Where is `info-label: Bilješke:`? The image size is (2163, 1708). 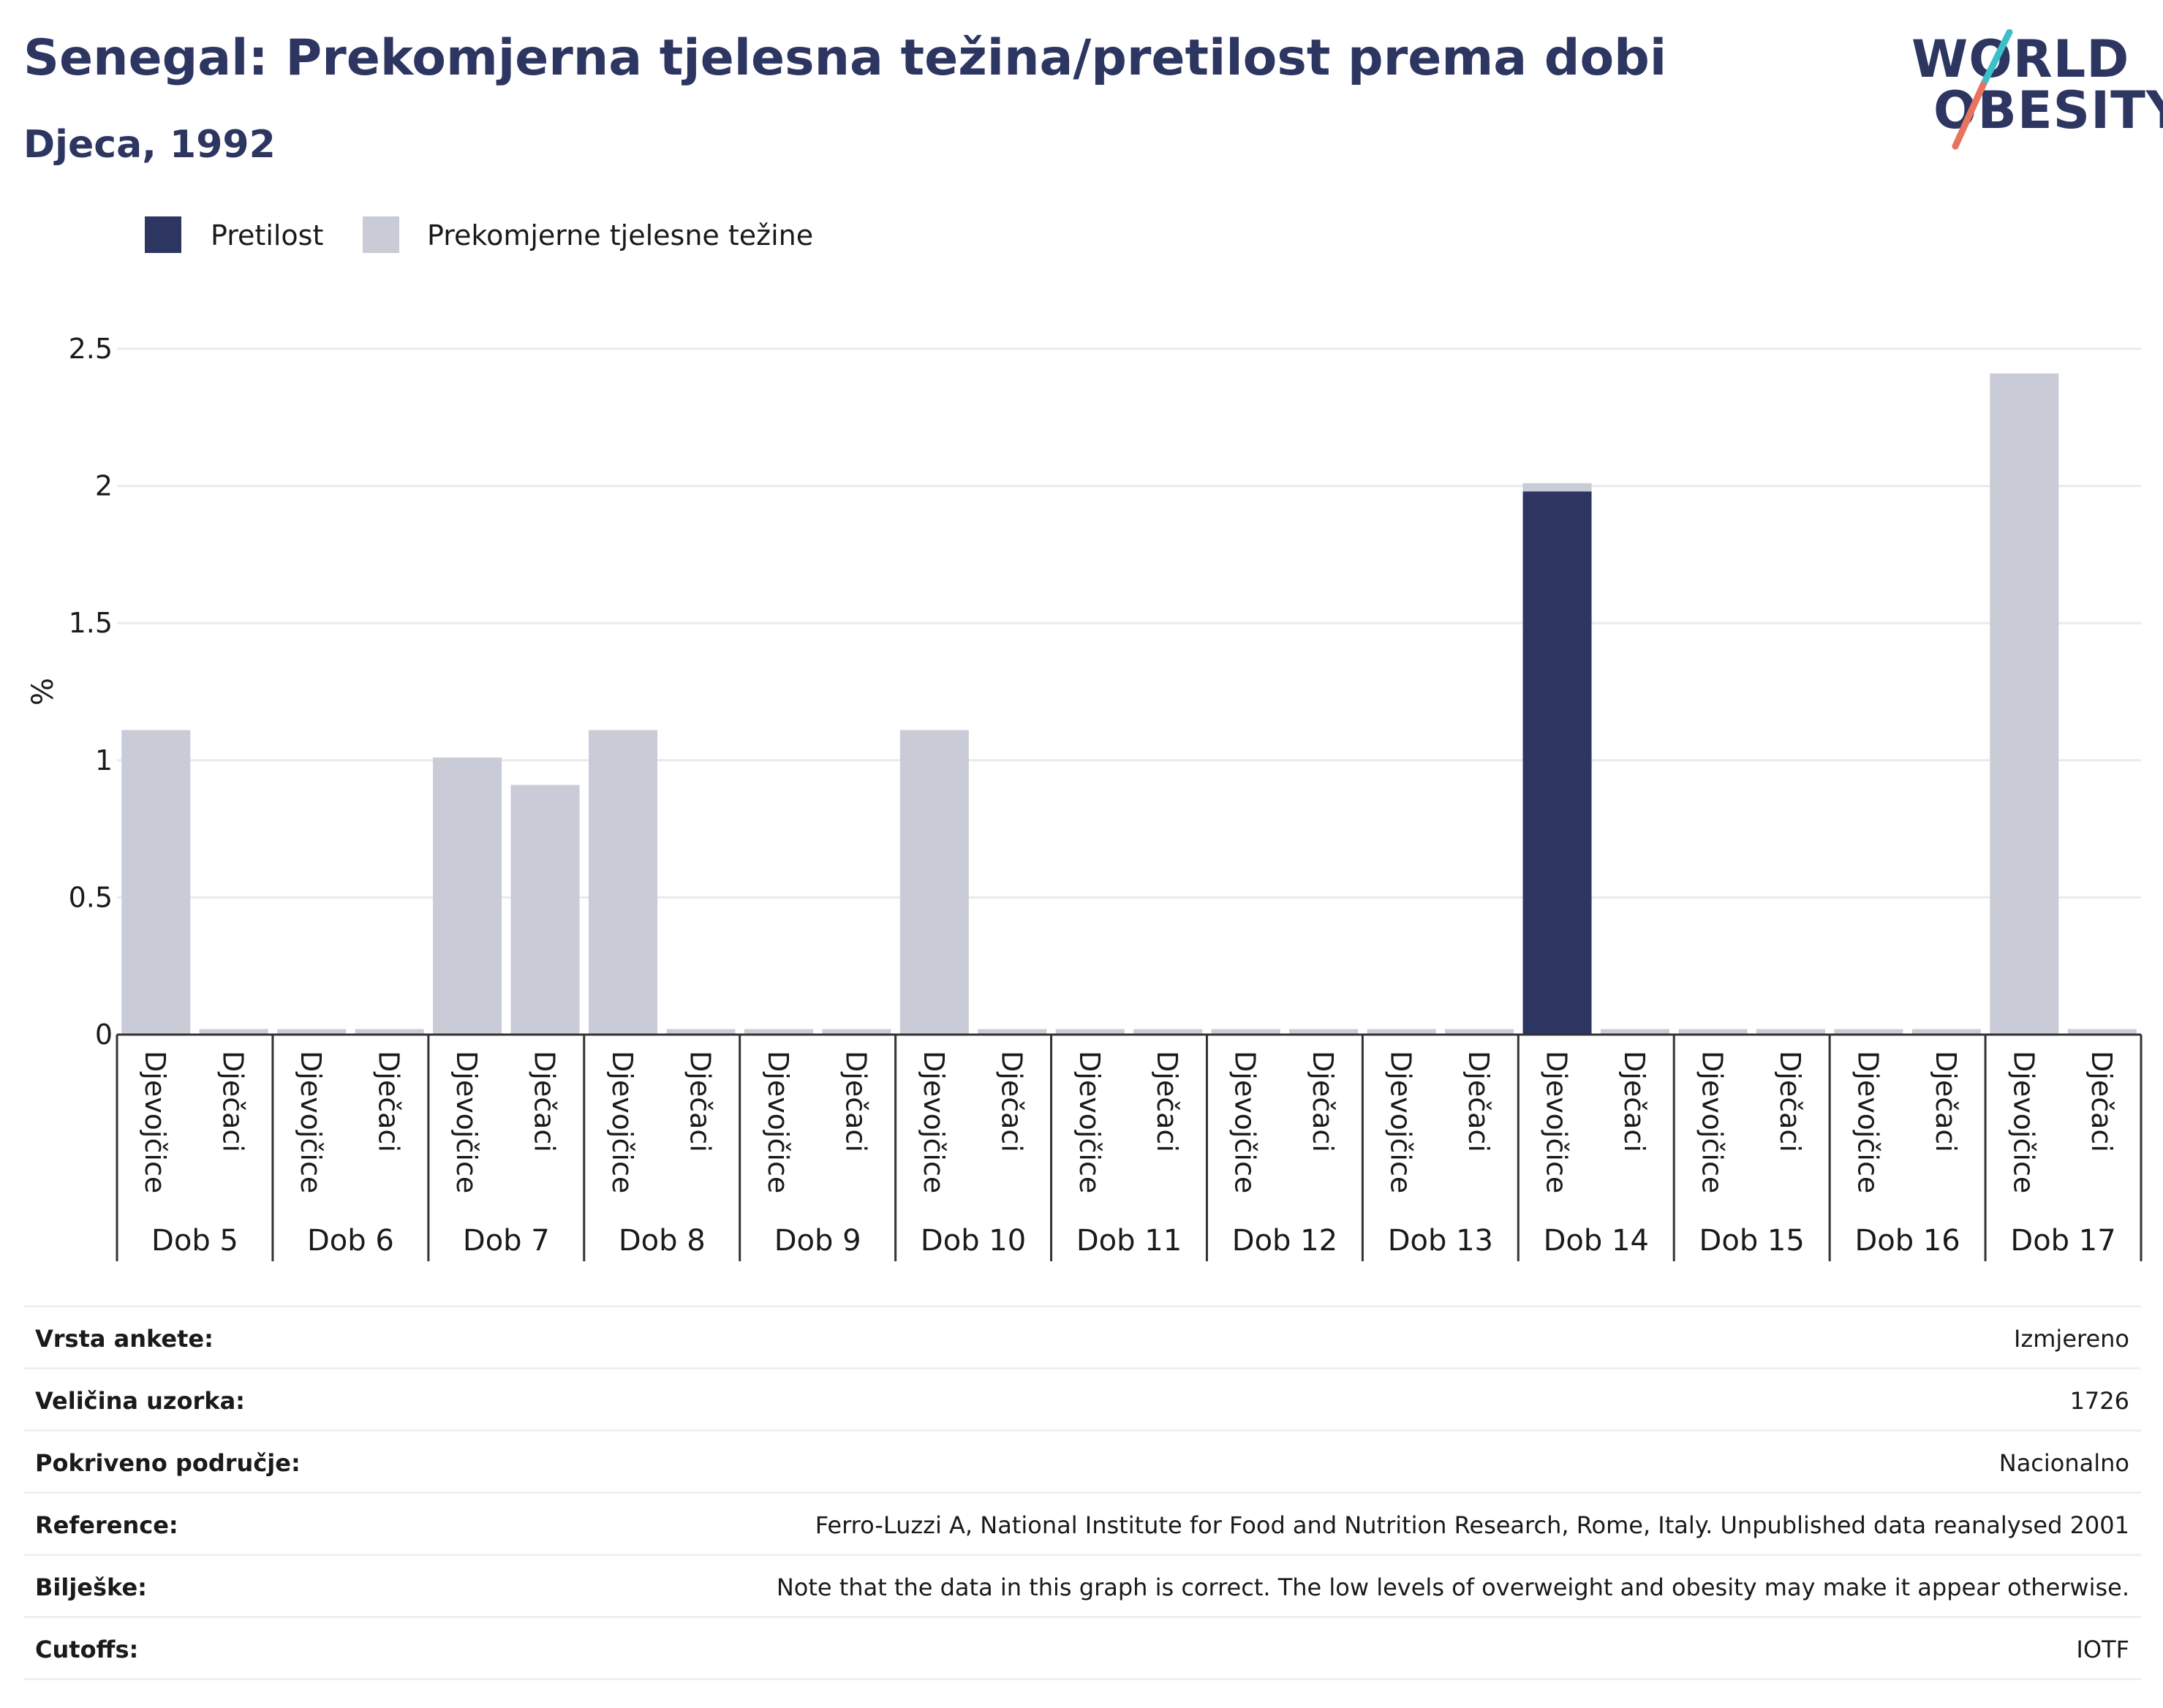 info-label: Bilješke: is located at coordinates (91, 1587).